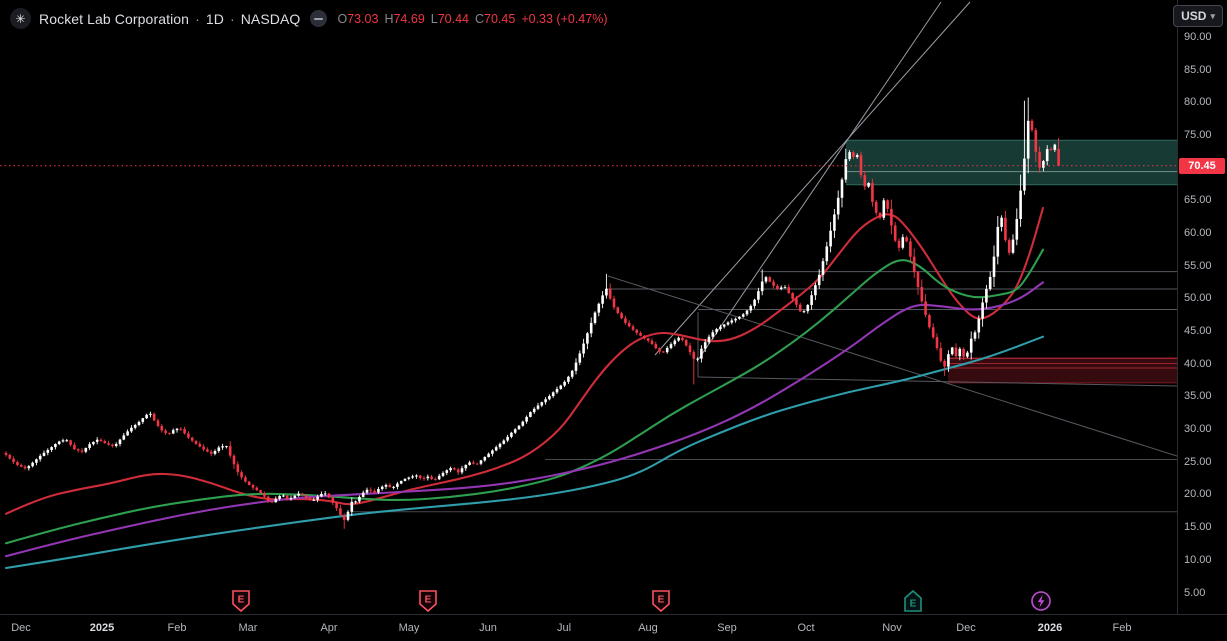 The width and height of the screenshot is (1227, 641). I want to click on time-axis-label: 2025, so click(102, 628).